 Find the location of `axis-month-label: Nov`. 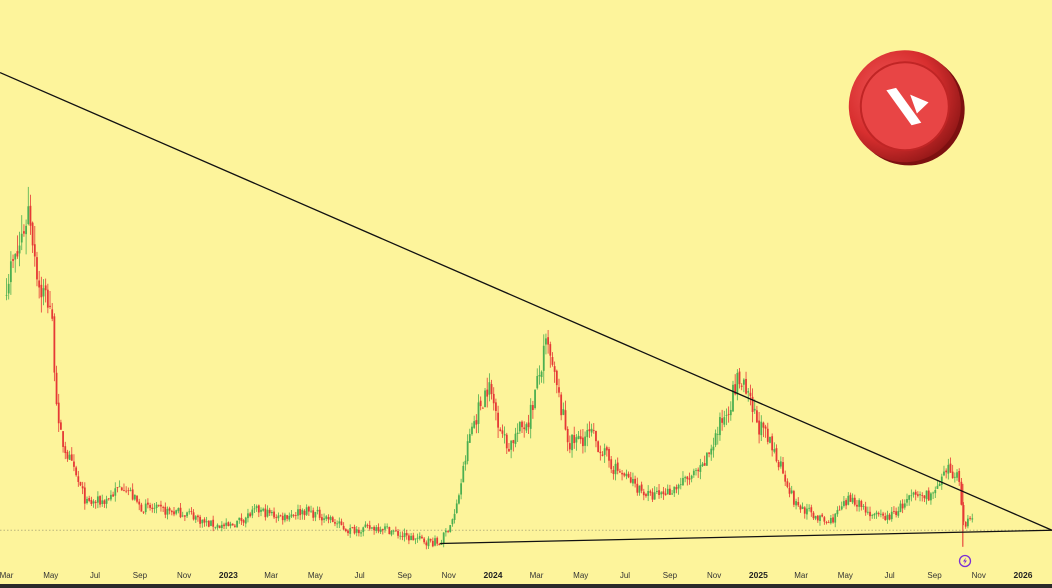

axis-month-label: Nov is located at coordinates (449, 575).